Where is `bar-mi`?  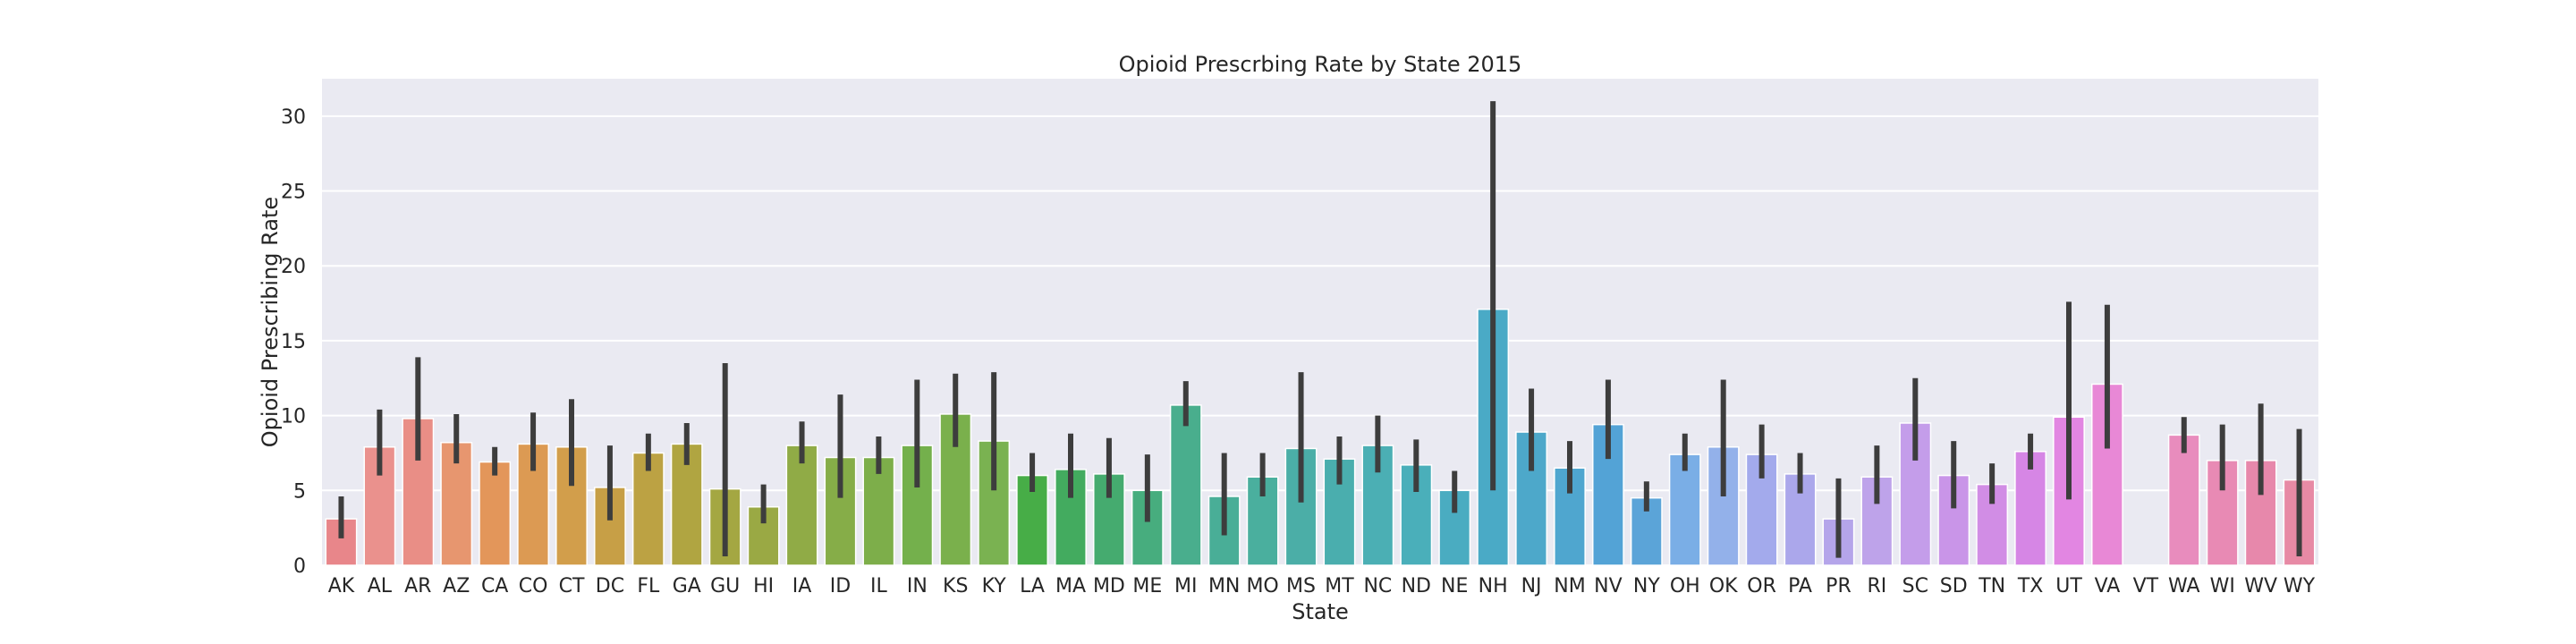
bar-mi is located at coordinates (1185, 485).